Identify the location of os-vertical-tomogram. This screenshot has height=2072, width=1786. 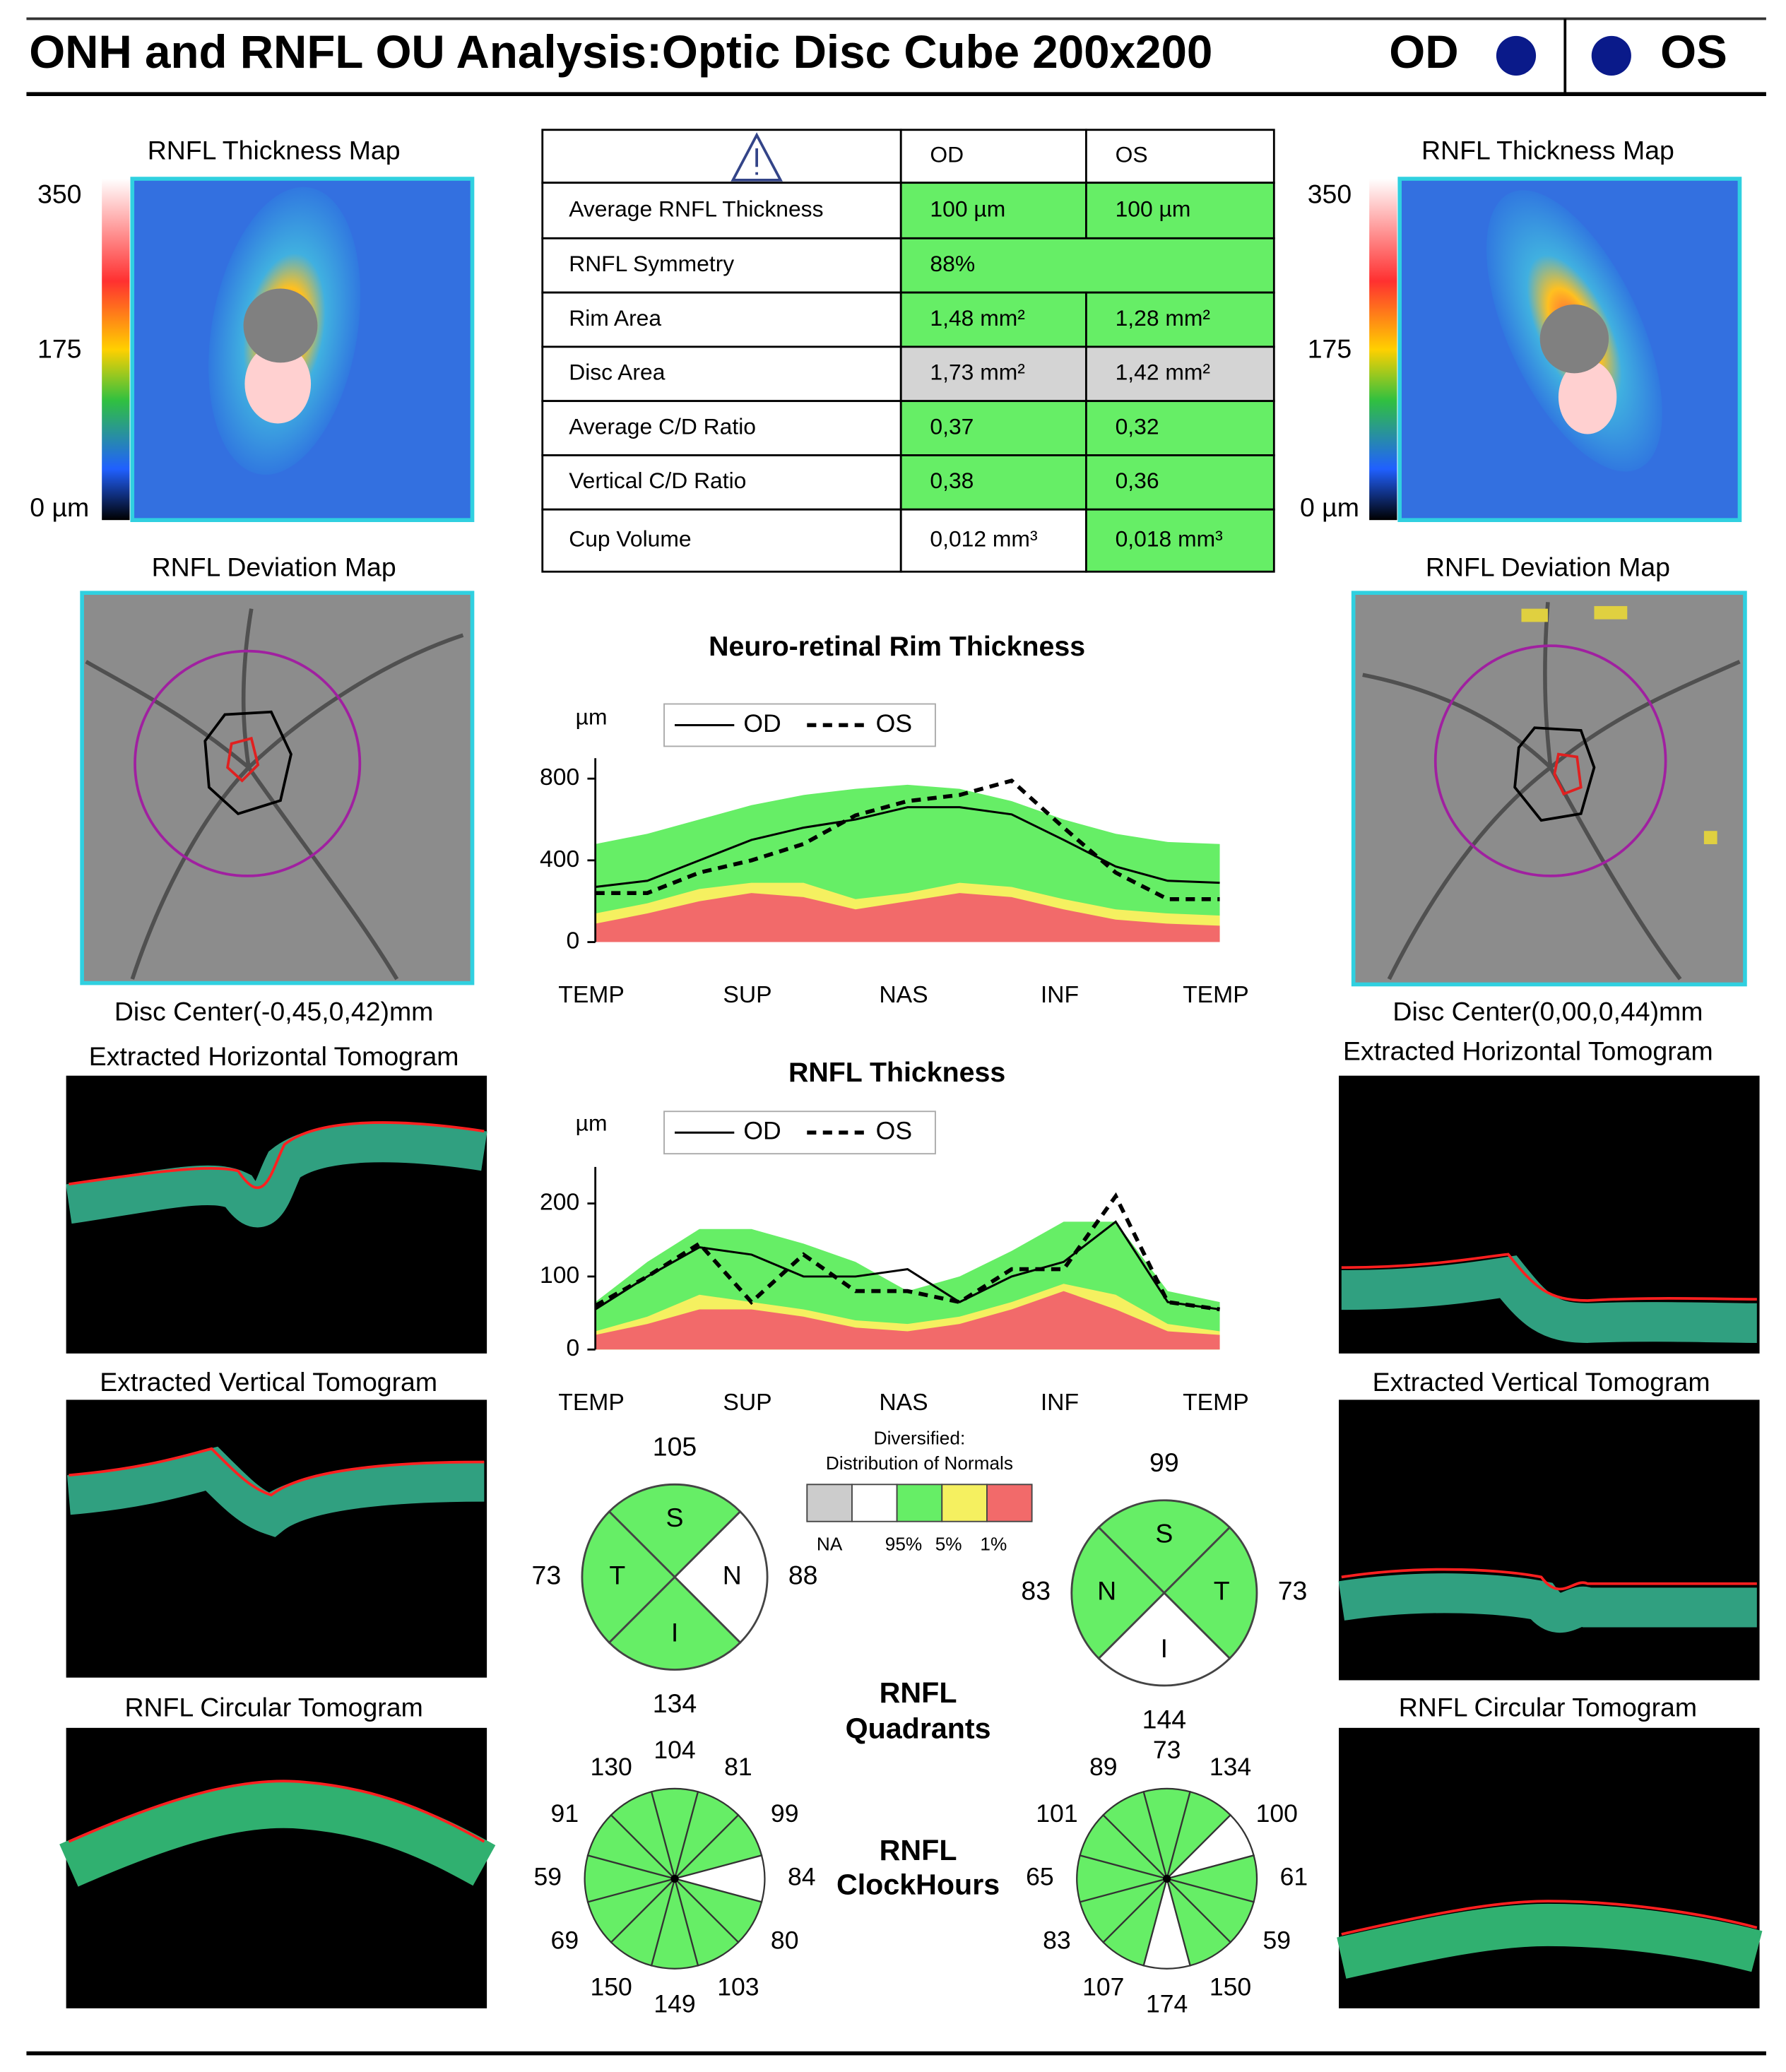
(1549, 1540).